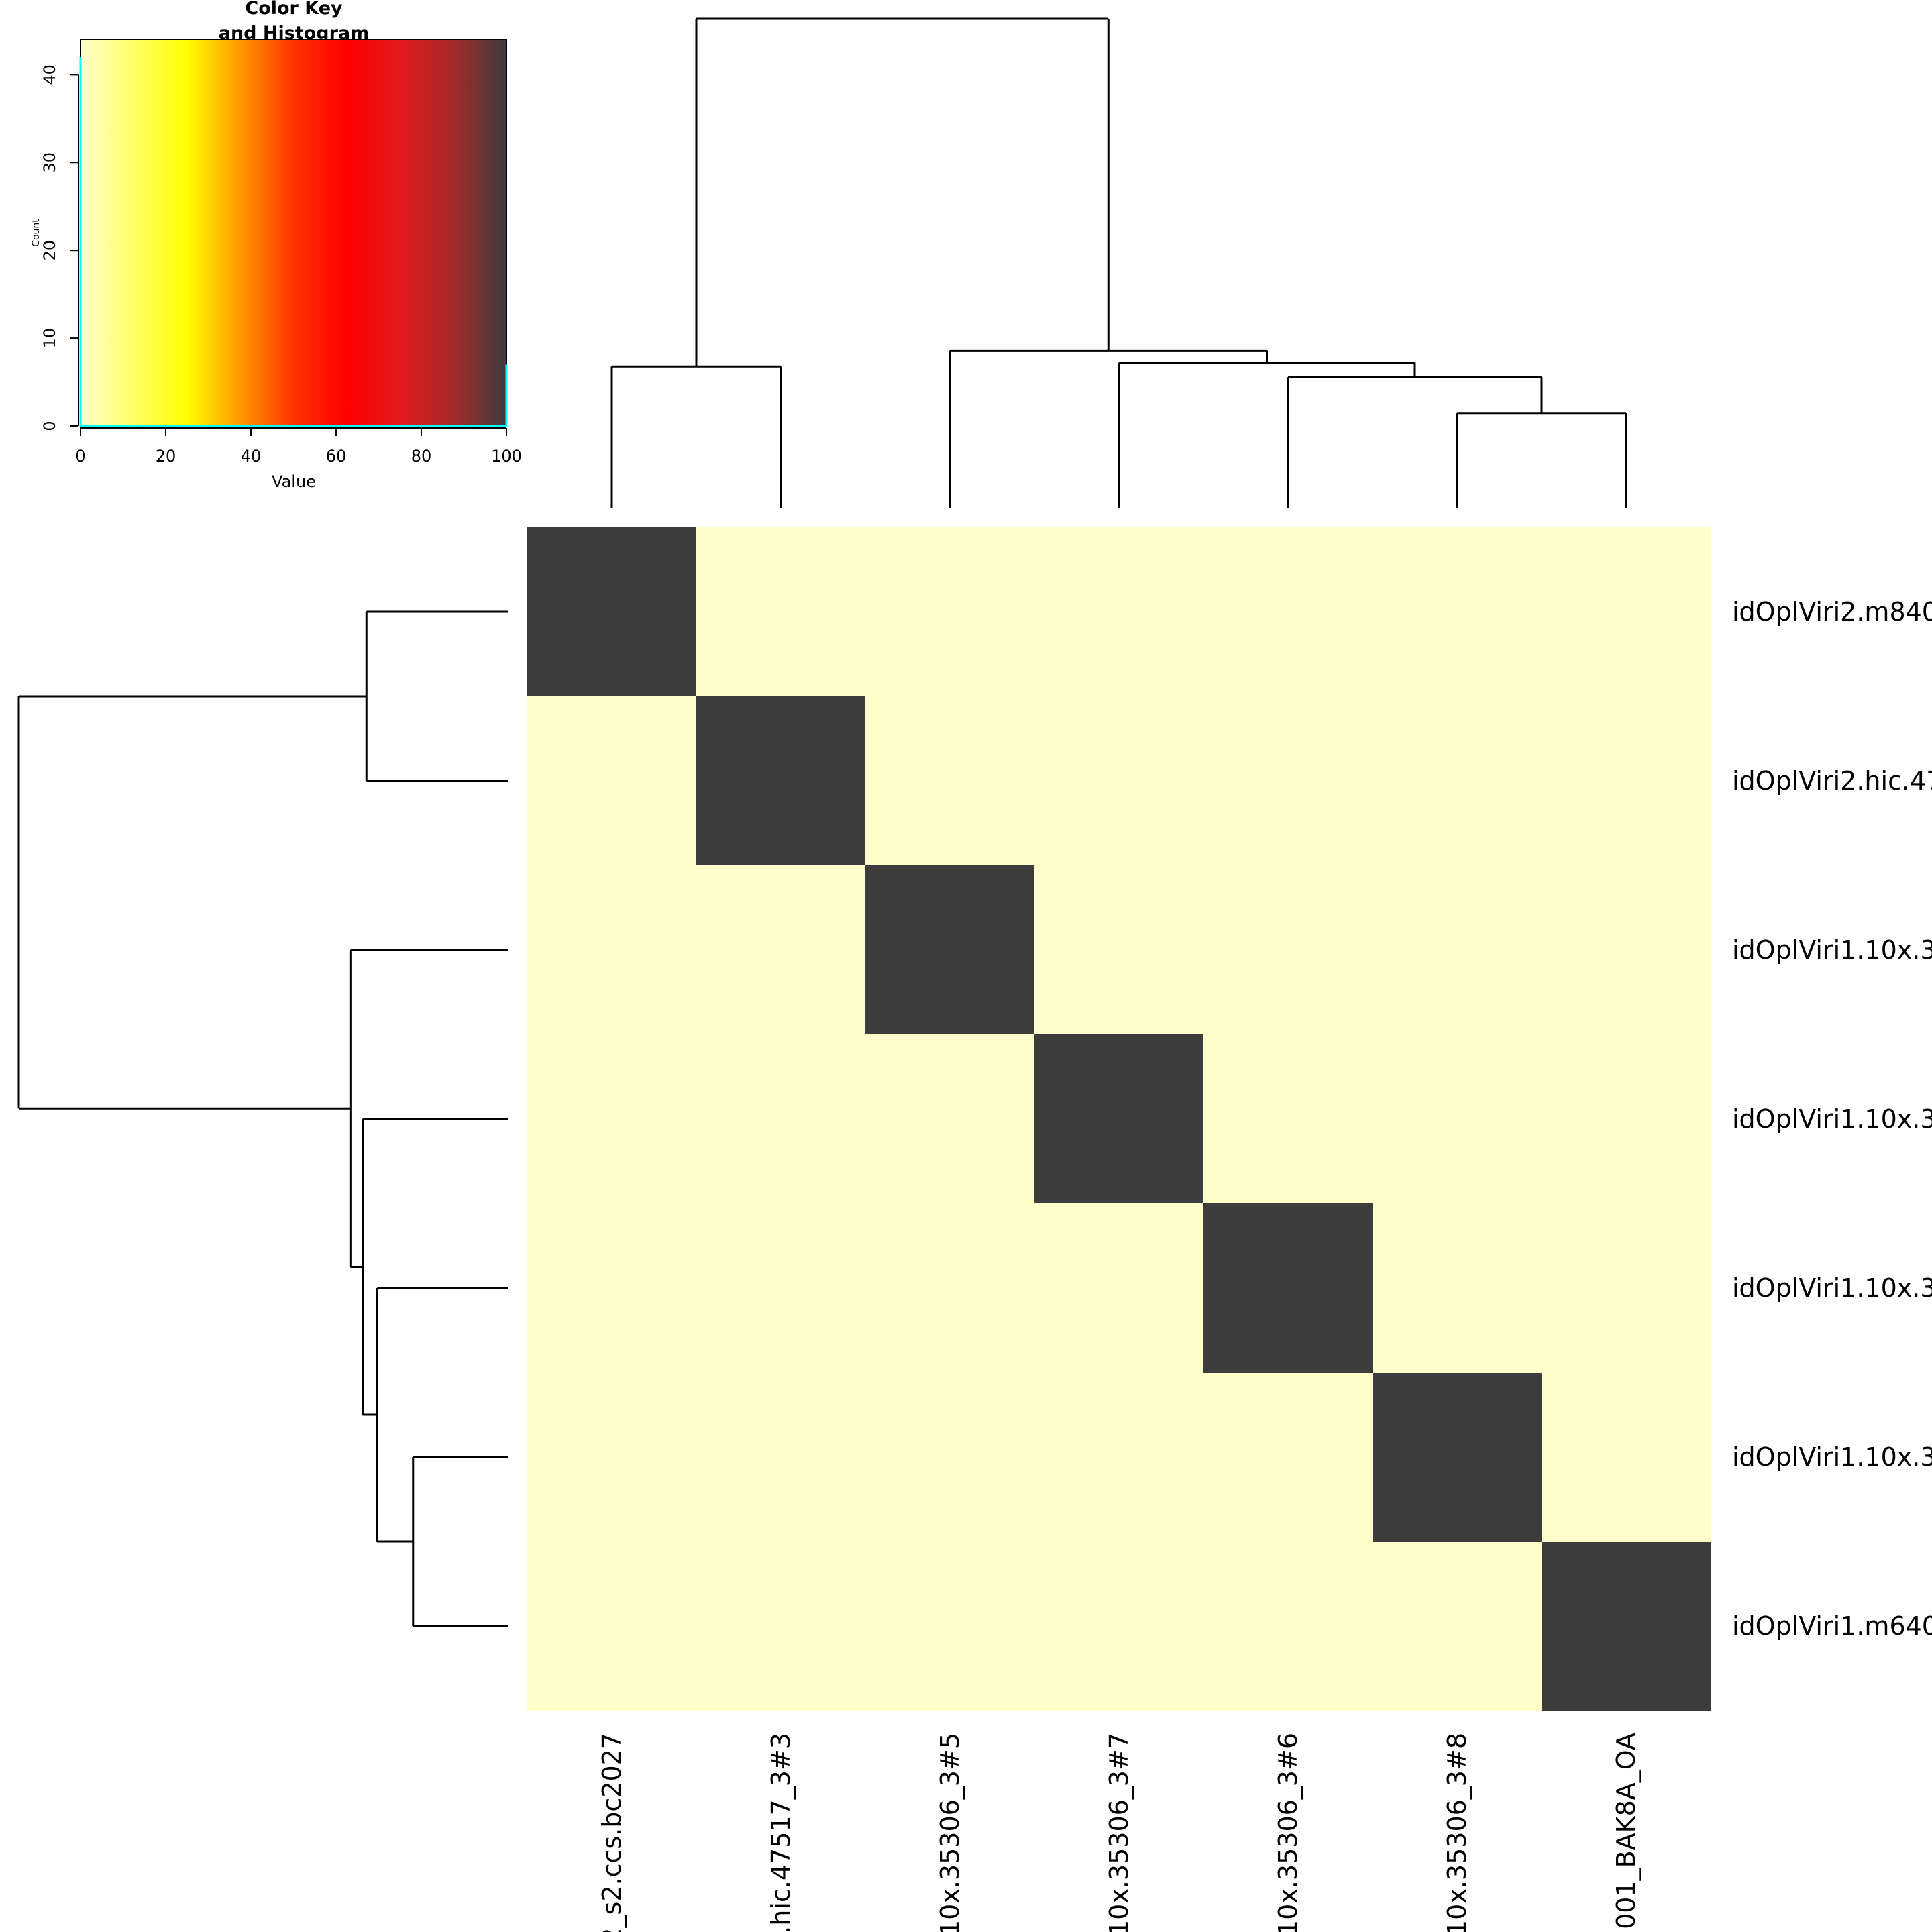 This screenshot has height=1932, width=1932. What do you see at coordinates (294, 9) in the screenshot?
I see `color-key-title-line1: Color Key` at bounding box center [294, 9].